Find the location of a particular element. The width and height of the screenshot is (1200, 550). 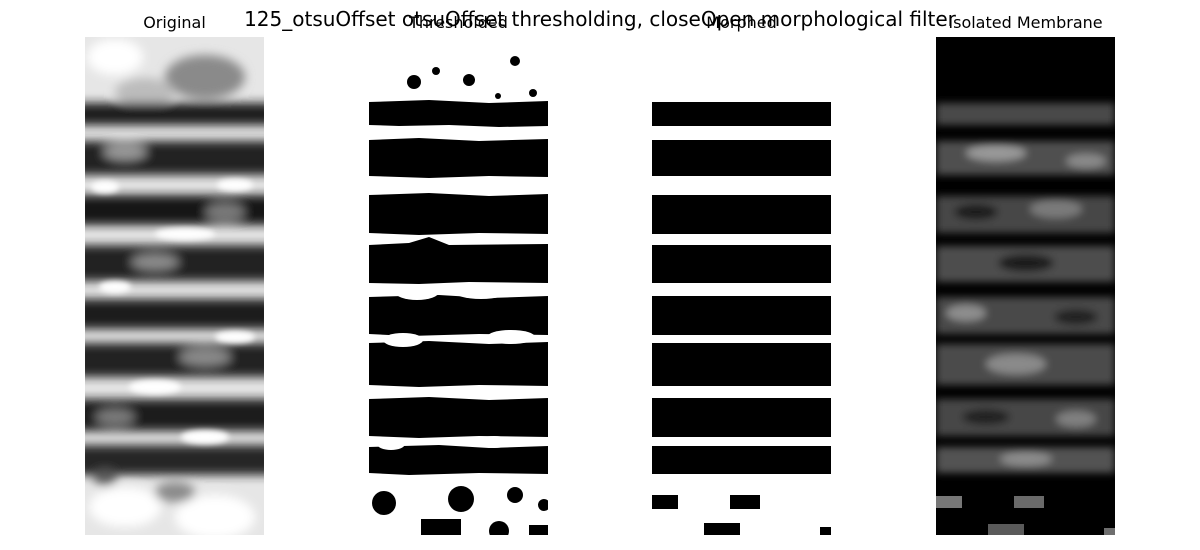

original-image is located at coordinates (174, 286).